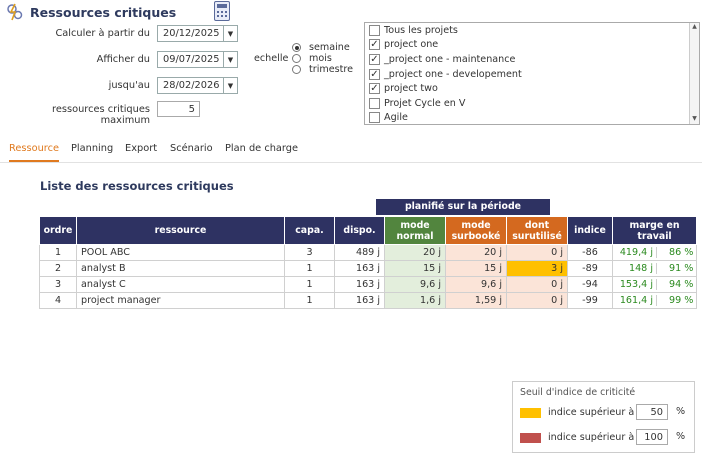 This screenshot has height=468, width=702. What do you see at coordinates (681, 268) in the screenshot?
I see `marge-pct: 91 %` at bounding box center [681, 268].